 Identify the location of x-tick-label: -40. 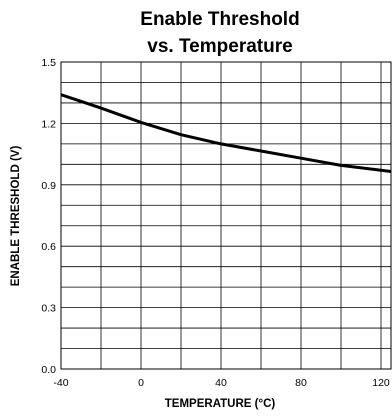
(60, 383).